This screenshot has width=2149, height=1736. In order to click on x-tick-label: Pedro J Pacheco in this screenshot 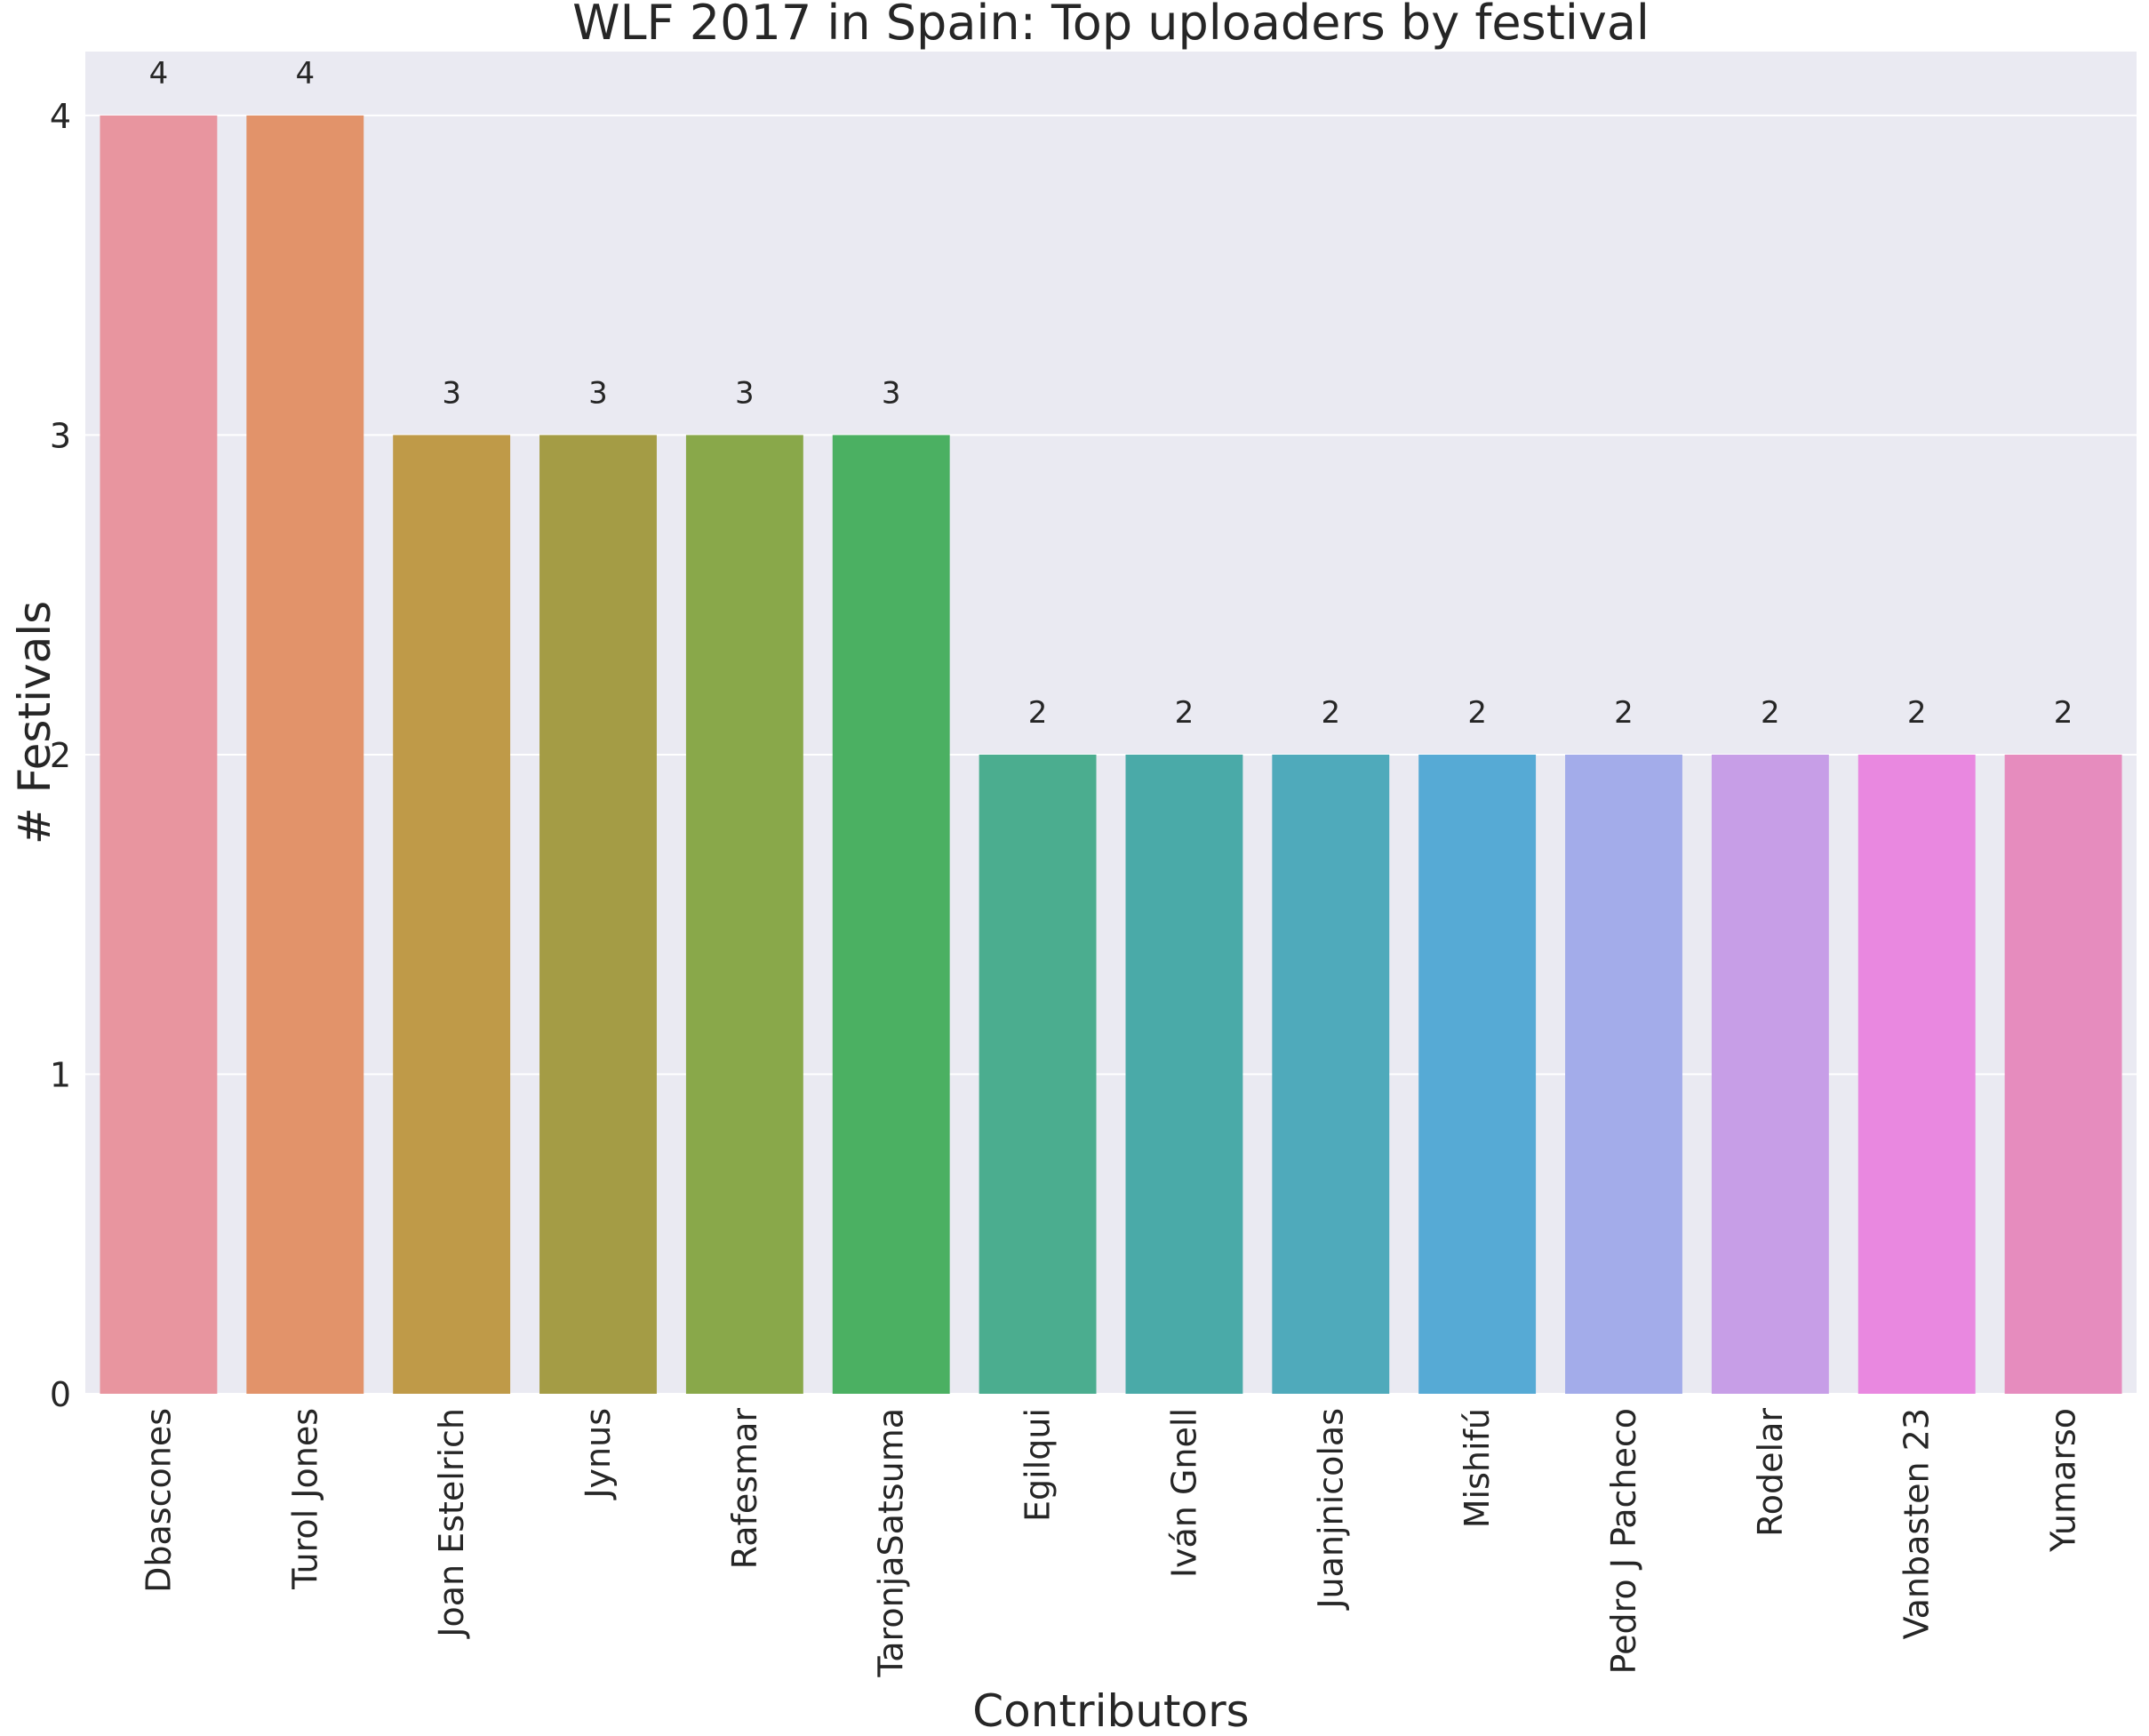, I will do `click(1623, 1541)`.